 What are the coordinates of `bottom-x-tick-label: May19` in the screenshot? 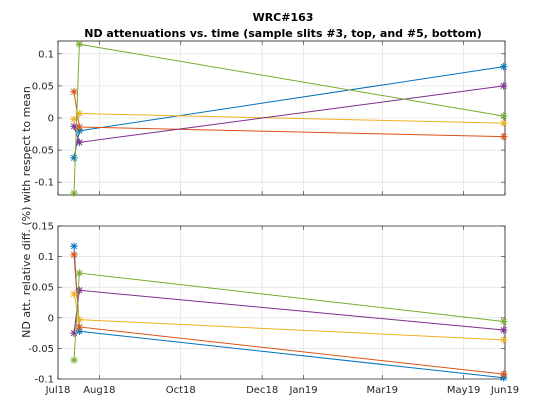 It's located at (463, 390).